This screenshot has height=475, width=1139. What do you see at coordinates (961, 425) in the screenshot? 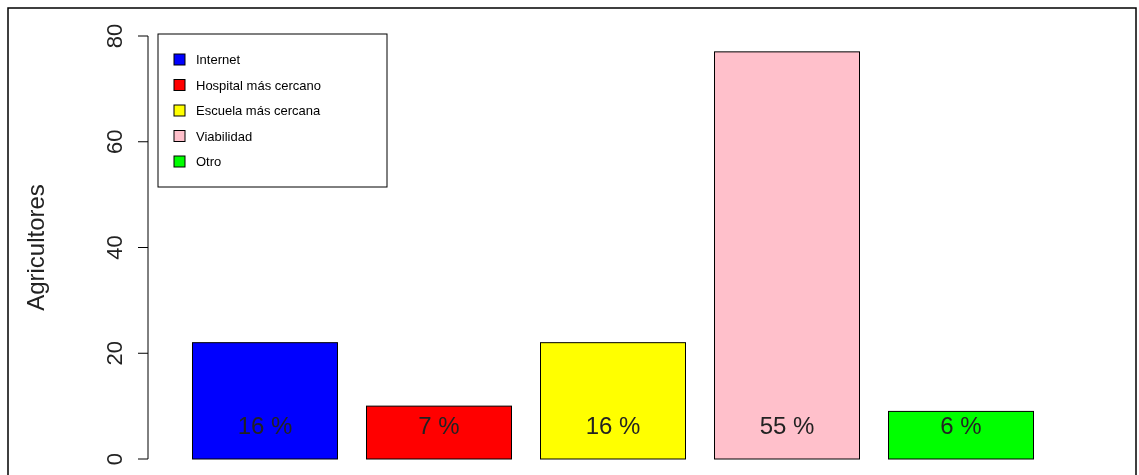
I see `annotation: 6 %` at bounding box center [961, 425].